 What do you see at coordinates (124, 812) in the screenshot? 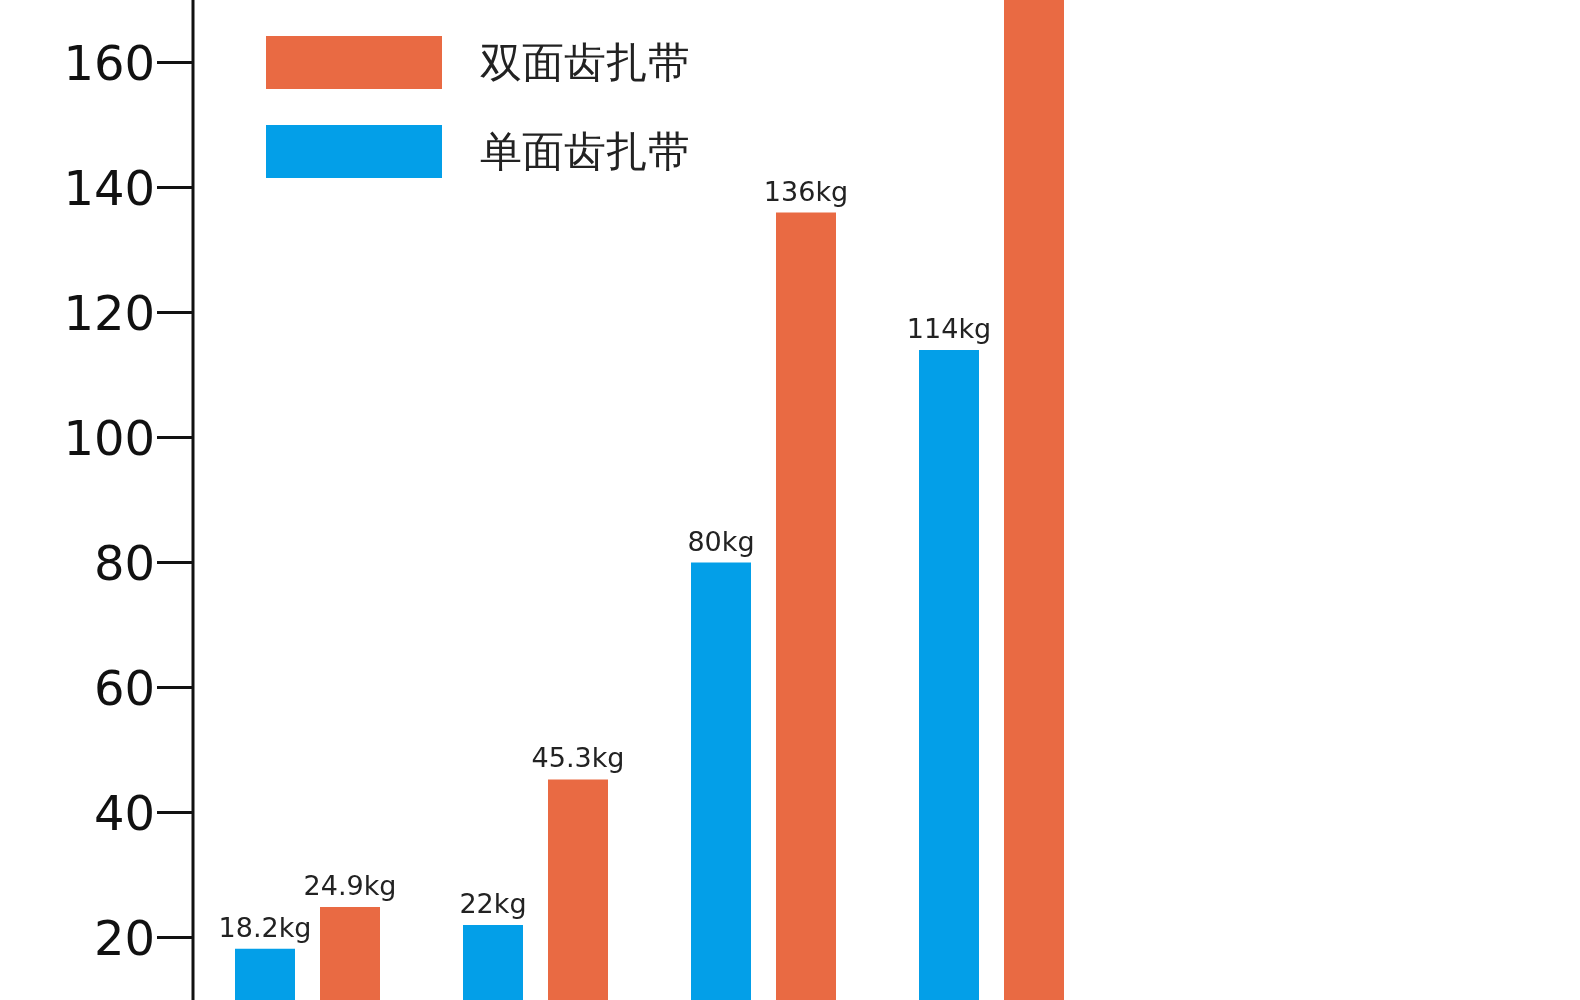
I see `y-tick-label: 40` at bounding box center [124, 812].